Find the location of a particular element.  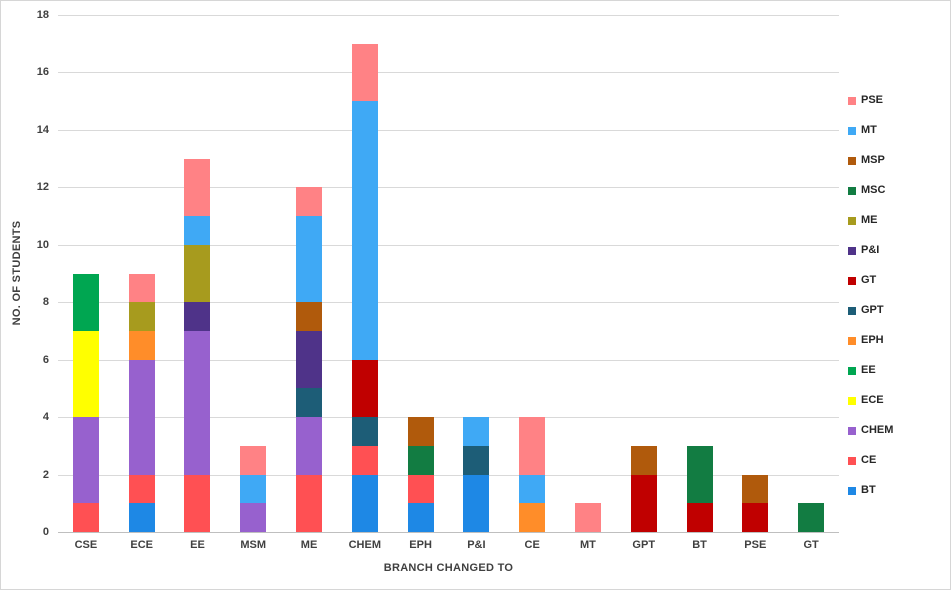

x-tick-label-gt: GT is located at coordinates (811, 545).